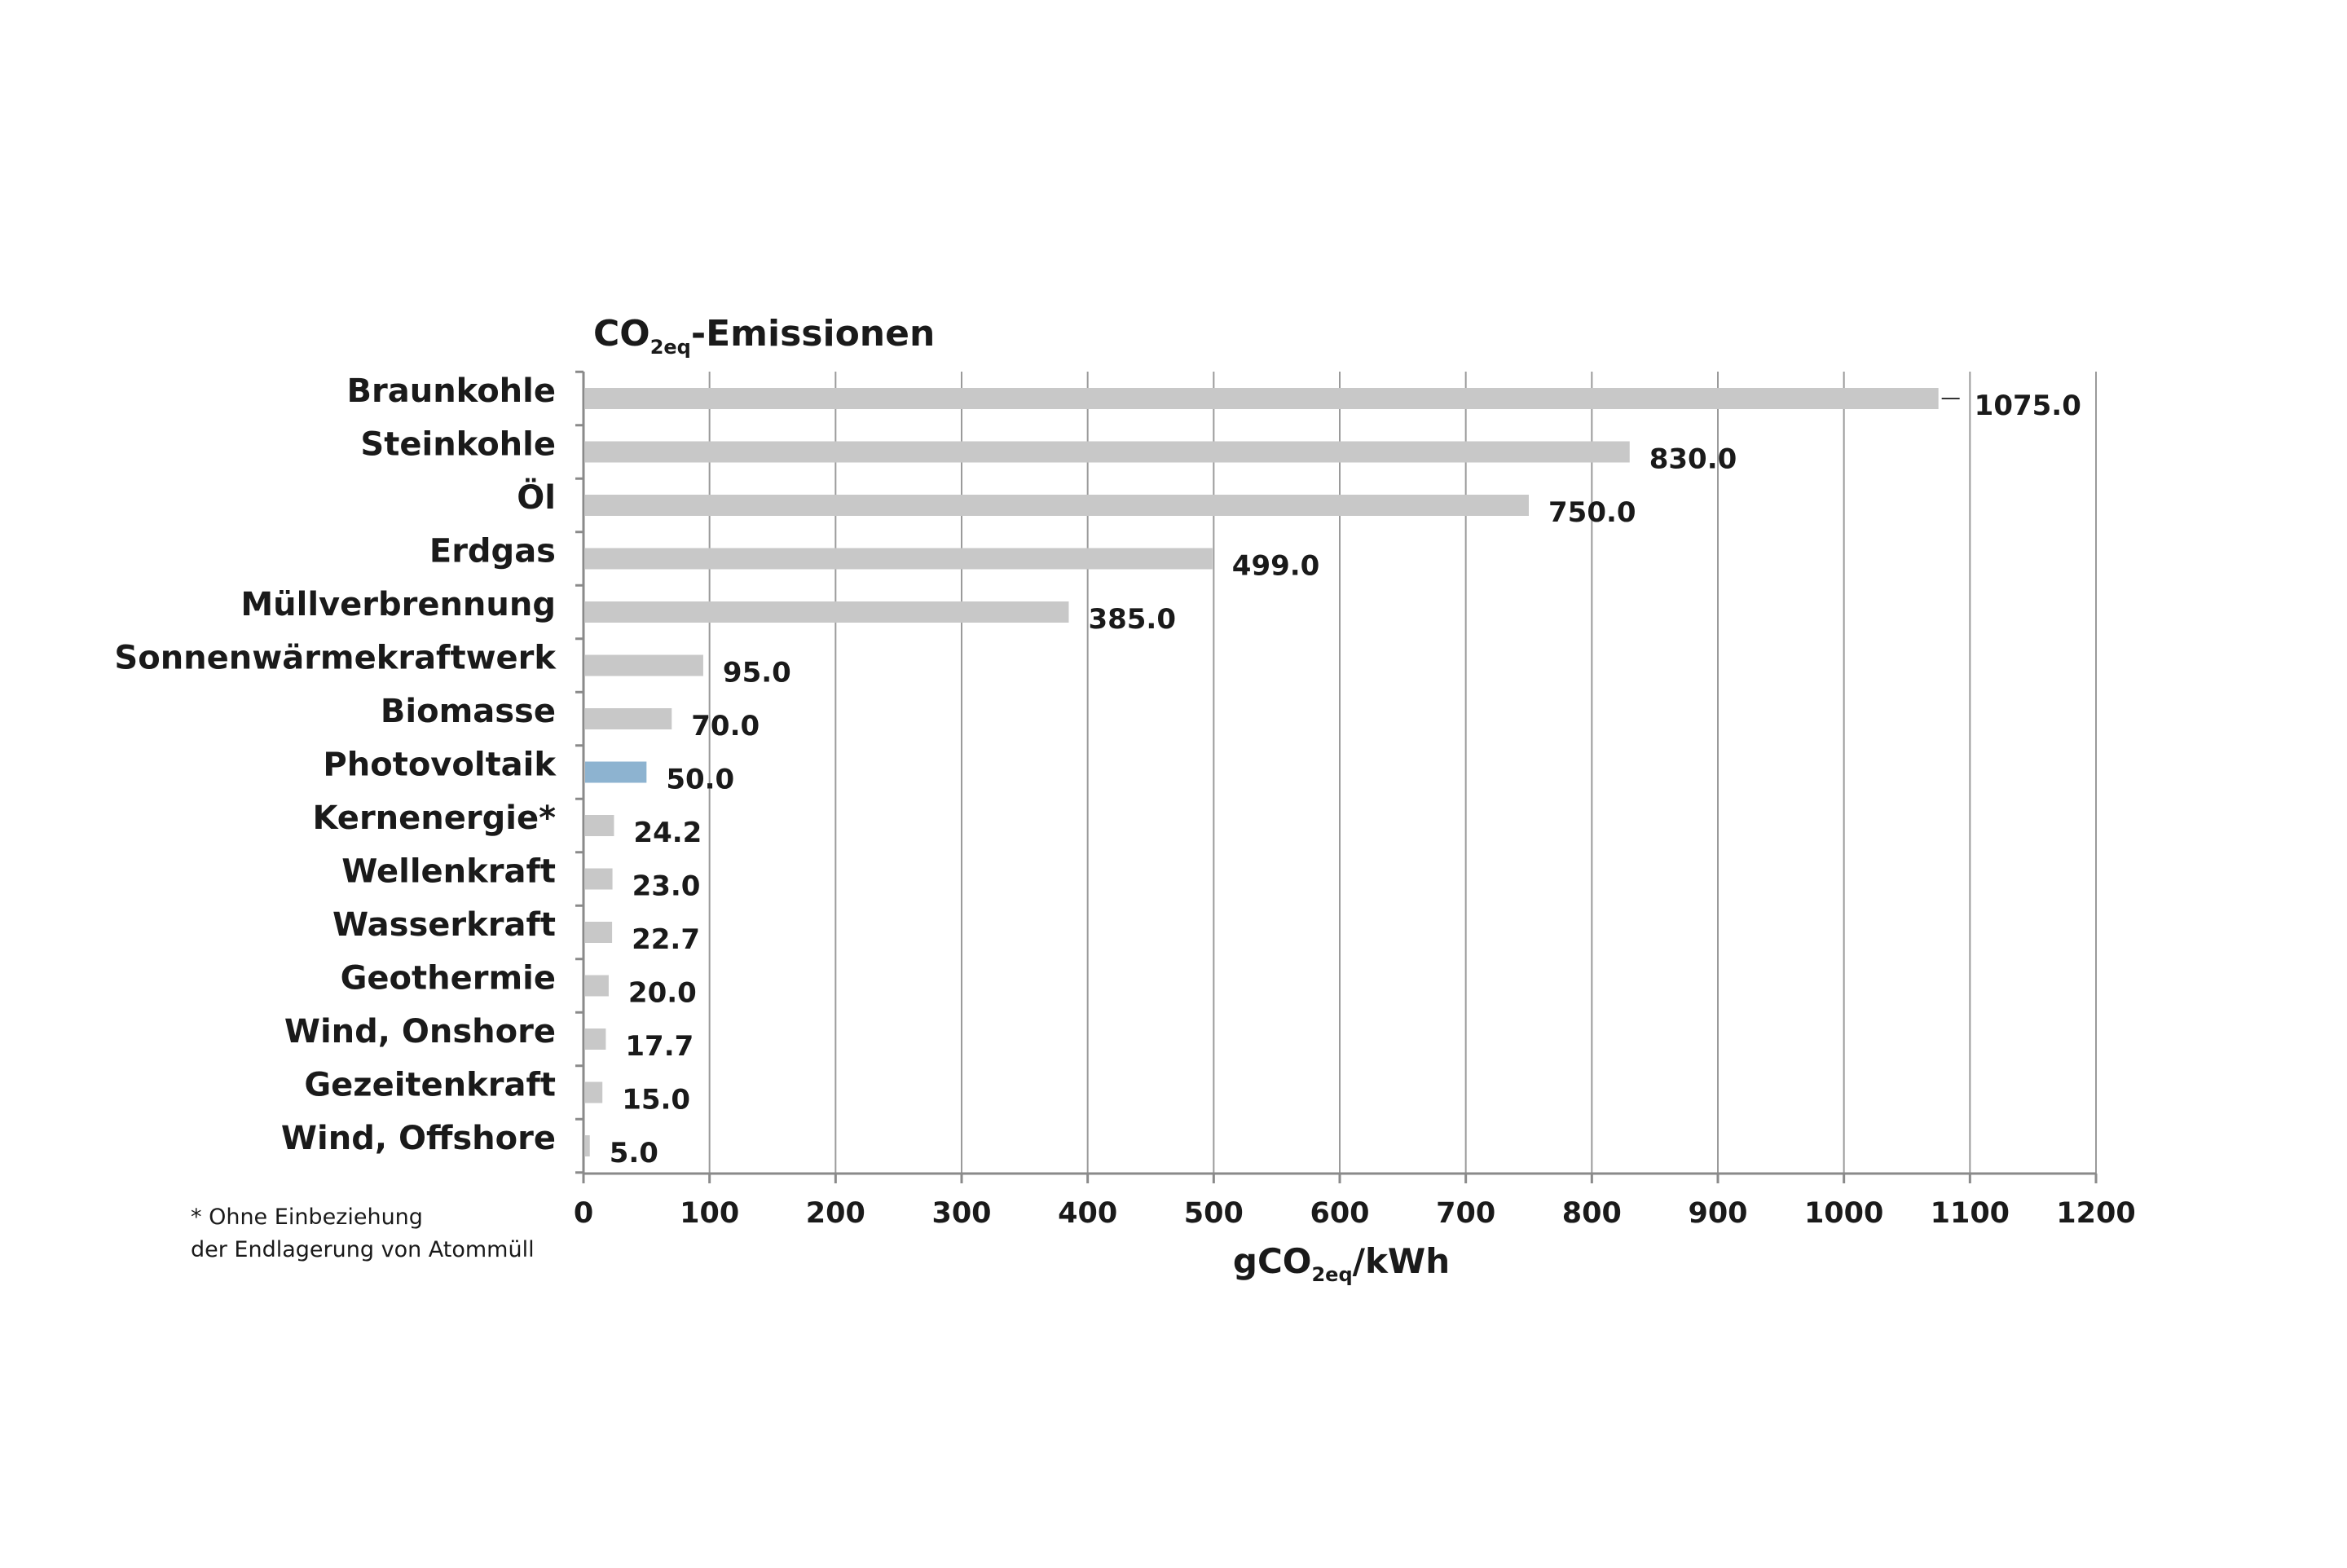 Image resolution: width=2347 pixels, height=1568 pixels. What do you see at coordinates (1088, 1213) in the screenshot?
I see `x-tick-label-400: 400` at bounding box center [1088, 1213].